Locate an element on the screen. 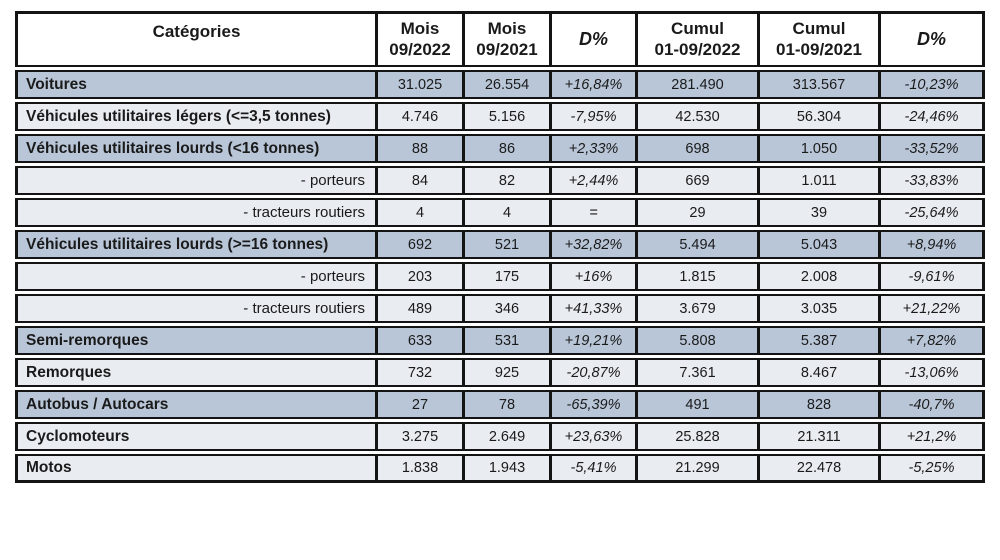 This screenshot has height=560, width=1000. column-header-categories: Catégories is located at coordinates (195, 39).